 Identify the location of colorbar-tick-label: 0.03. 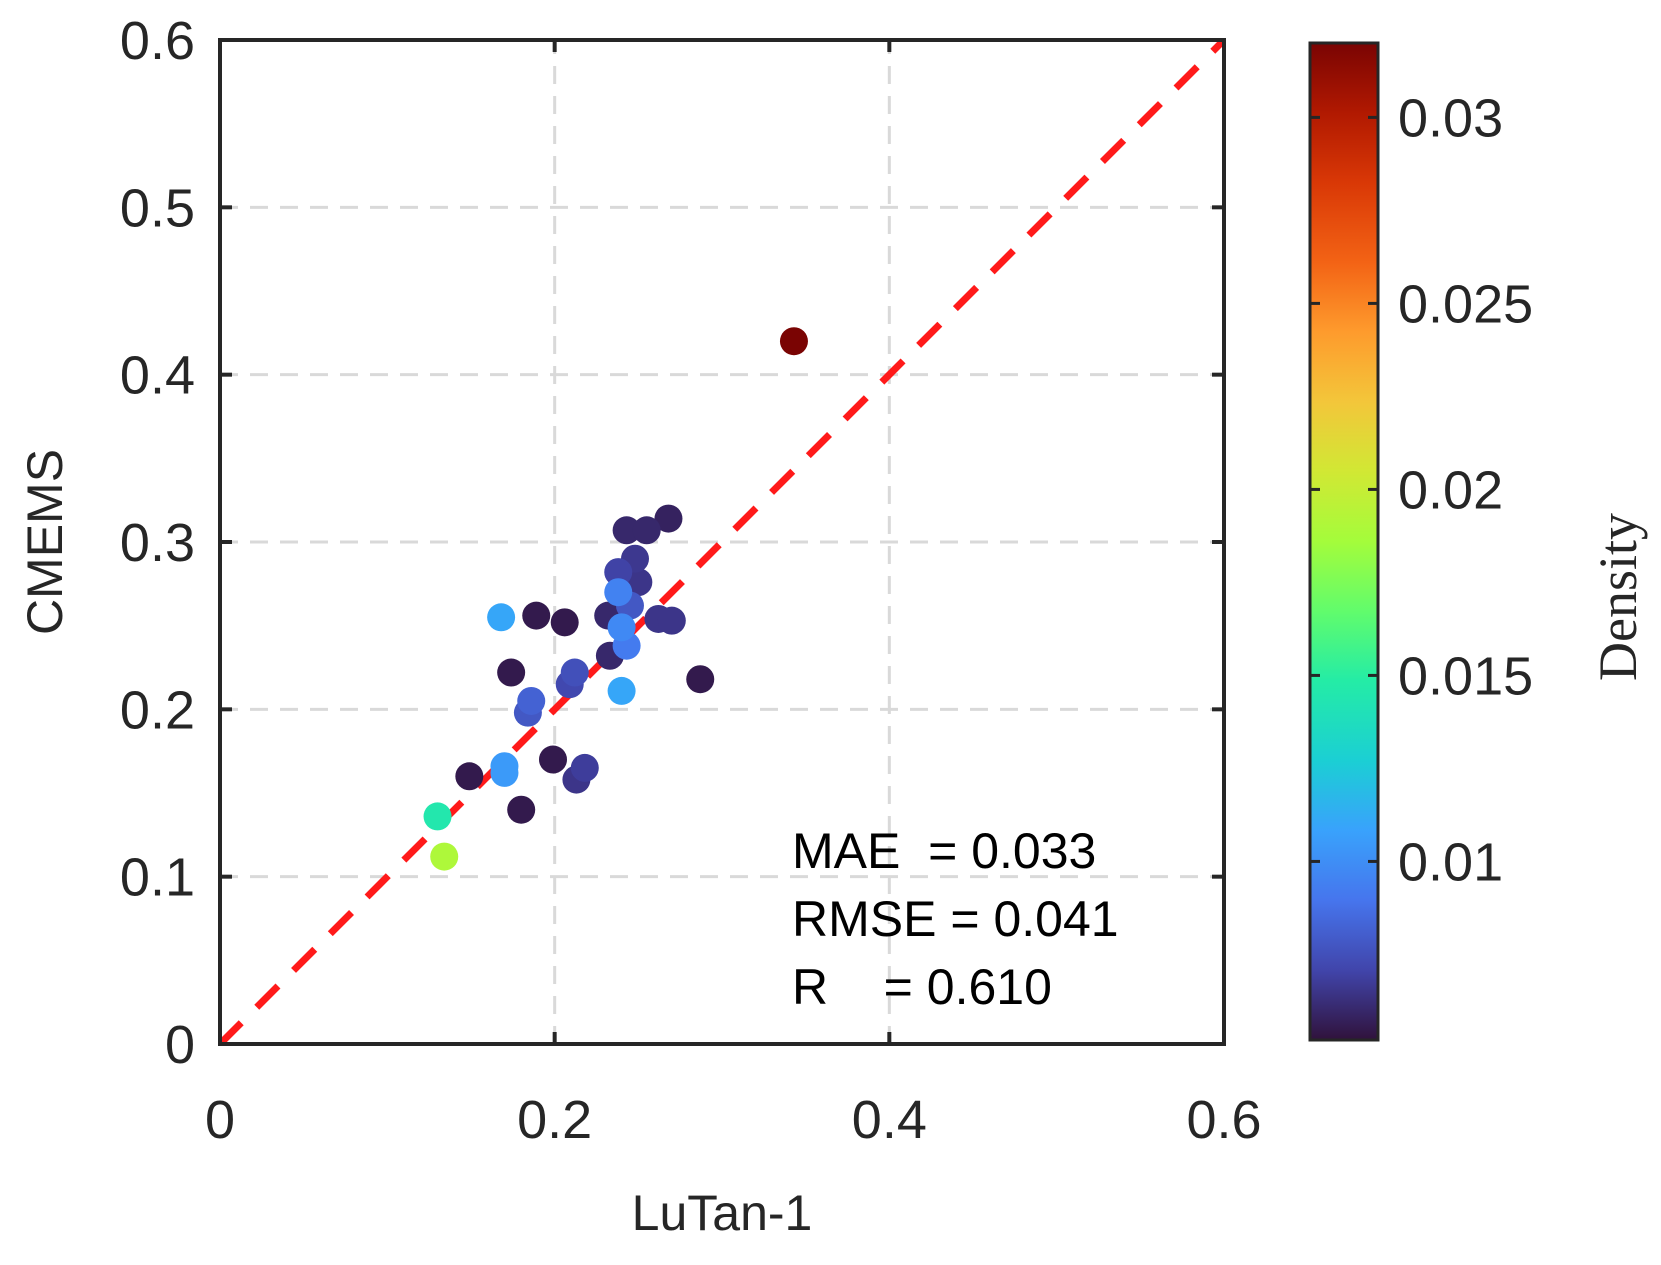
(1450, 118).